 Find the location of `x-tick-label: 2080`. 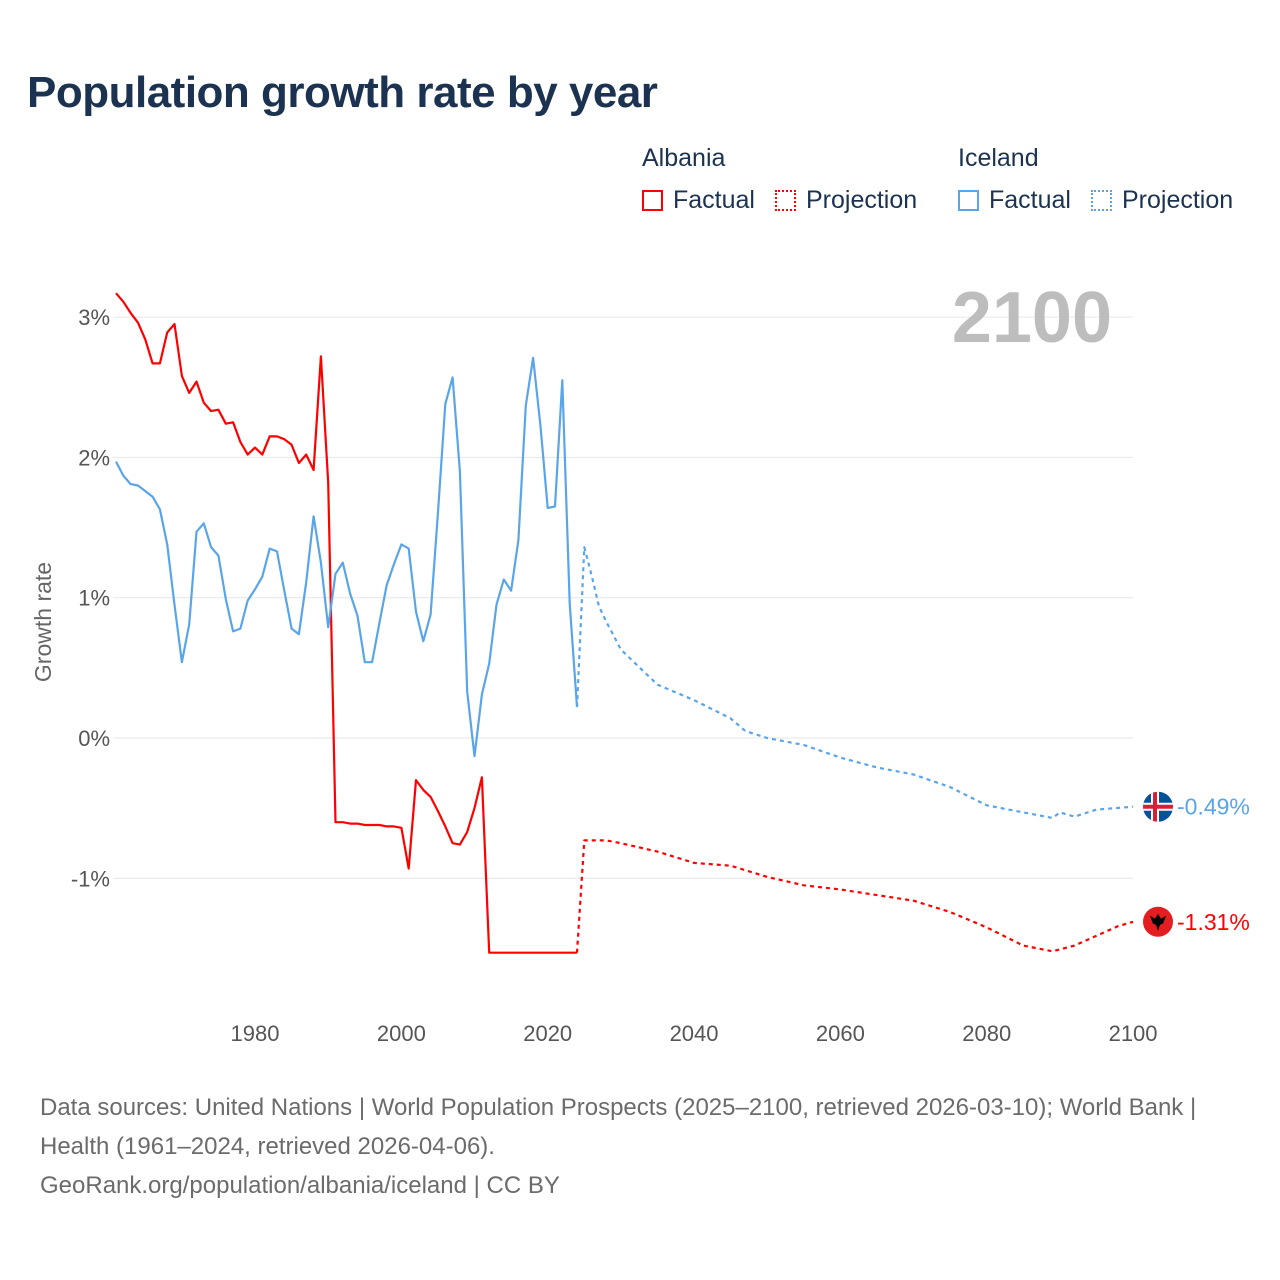

x-tick-label: 2080 is located at coordinates (986, 1033).